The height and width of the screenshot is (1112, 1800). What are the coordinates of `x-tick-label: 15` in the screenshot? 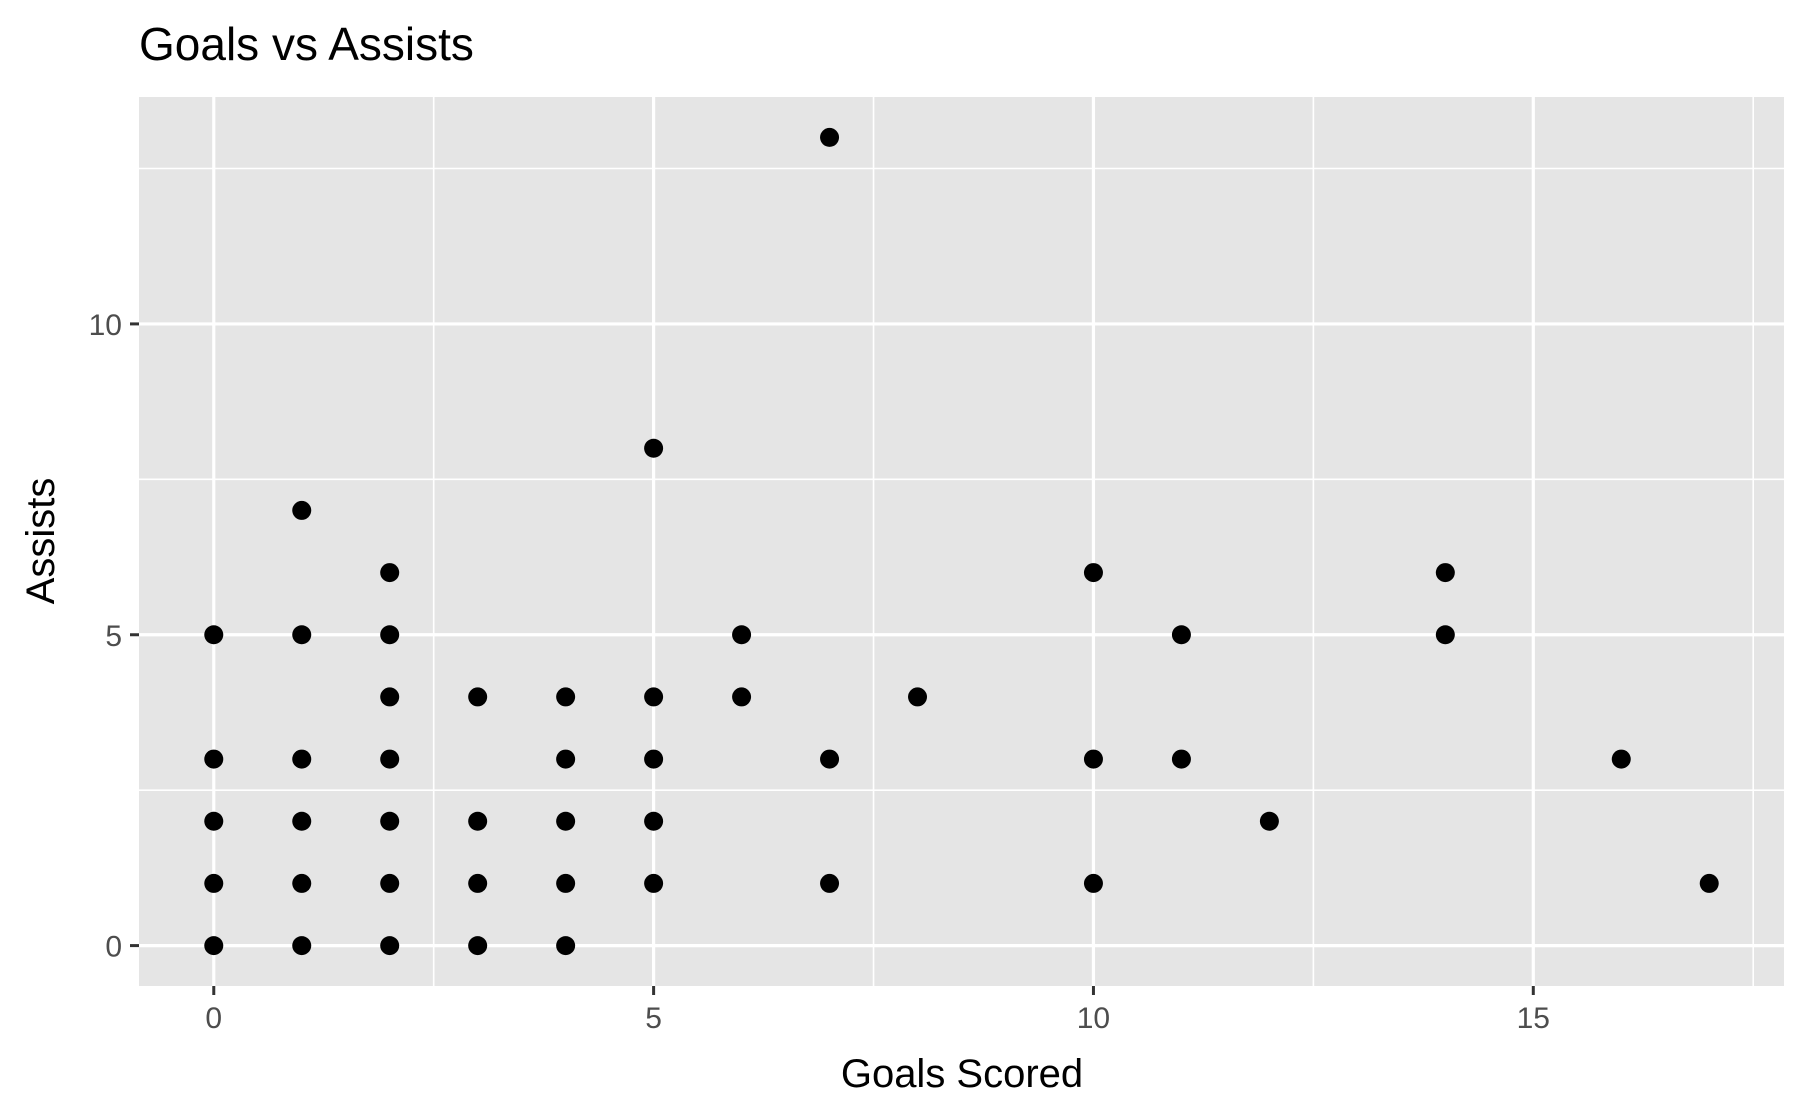 It's located at (1533, 1018).